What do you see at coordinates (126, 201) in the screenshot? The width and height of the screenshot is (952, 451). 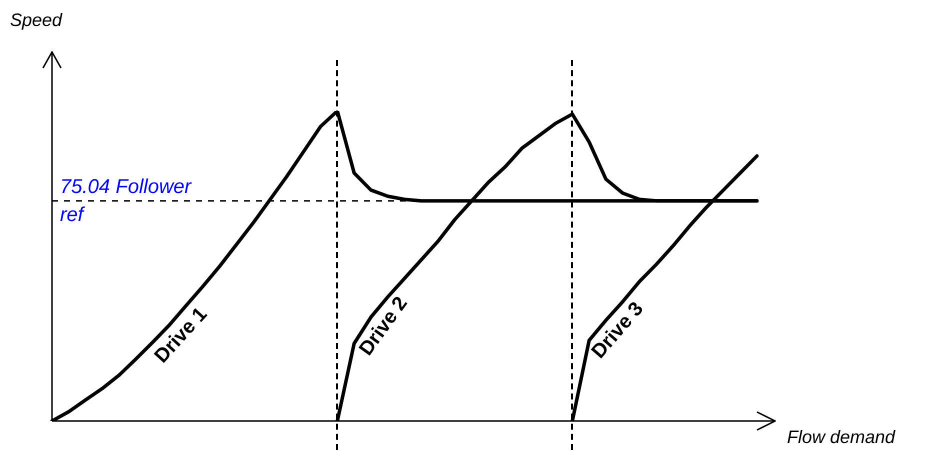 I see `ref-line-label: 75.04 Follower ref` at bounding box center [126, 201].